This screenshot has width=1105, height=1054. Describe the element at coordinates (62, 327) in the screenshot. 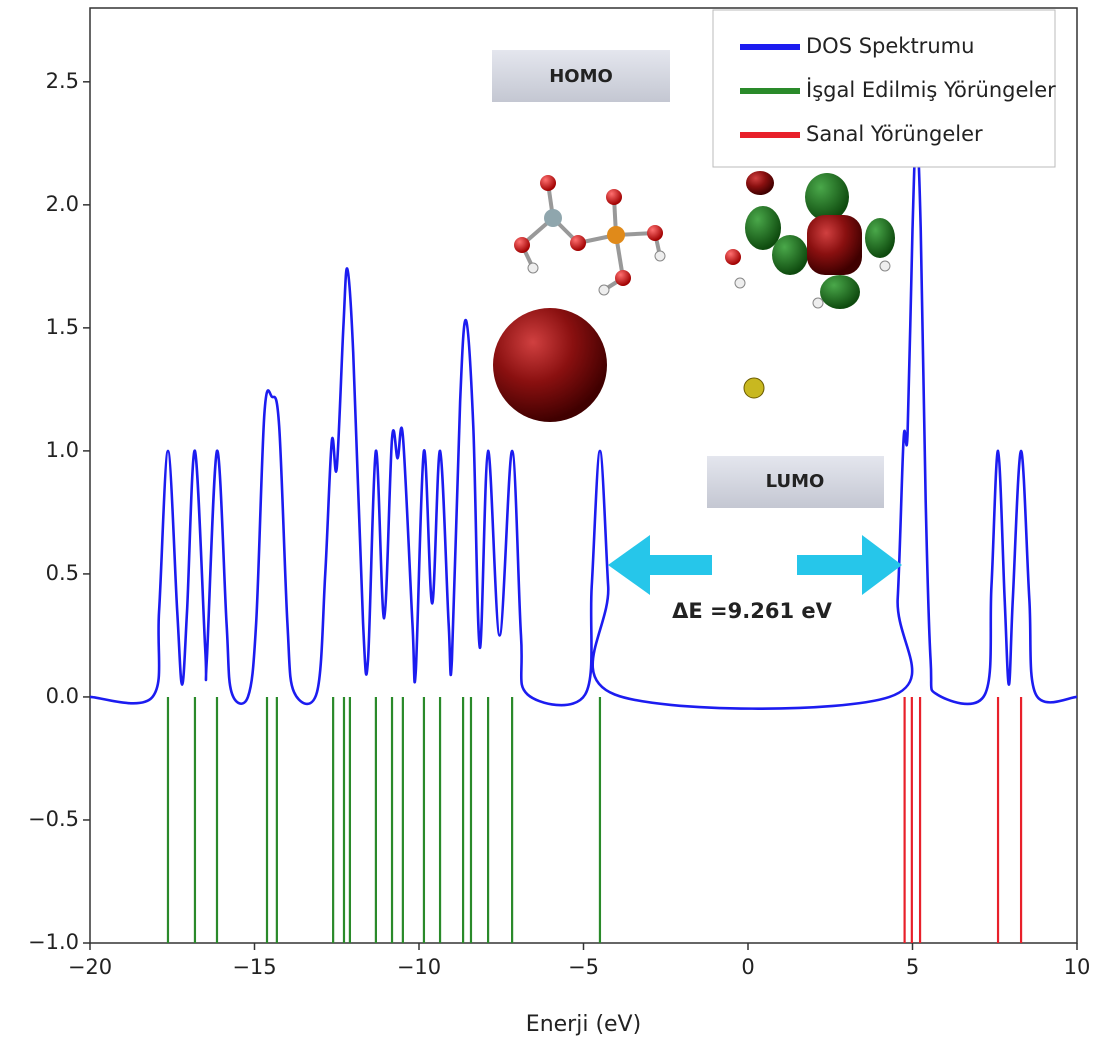

I see `y-tick-label: 1.5` at that location.